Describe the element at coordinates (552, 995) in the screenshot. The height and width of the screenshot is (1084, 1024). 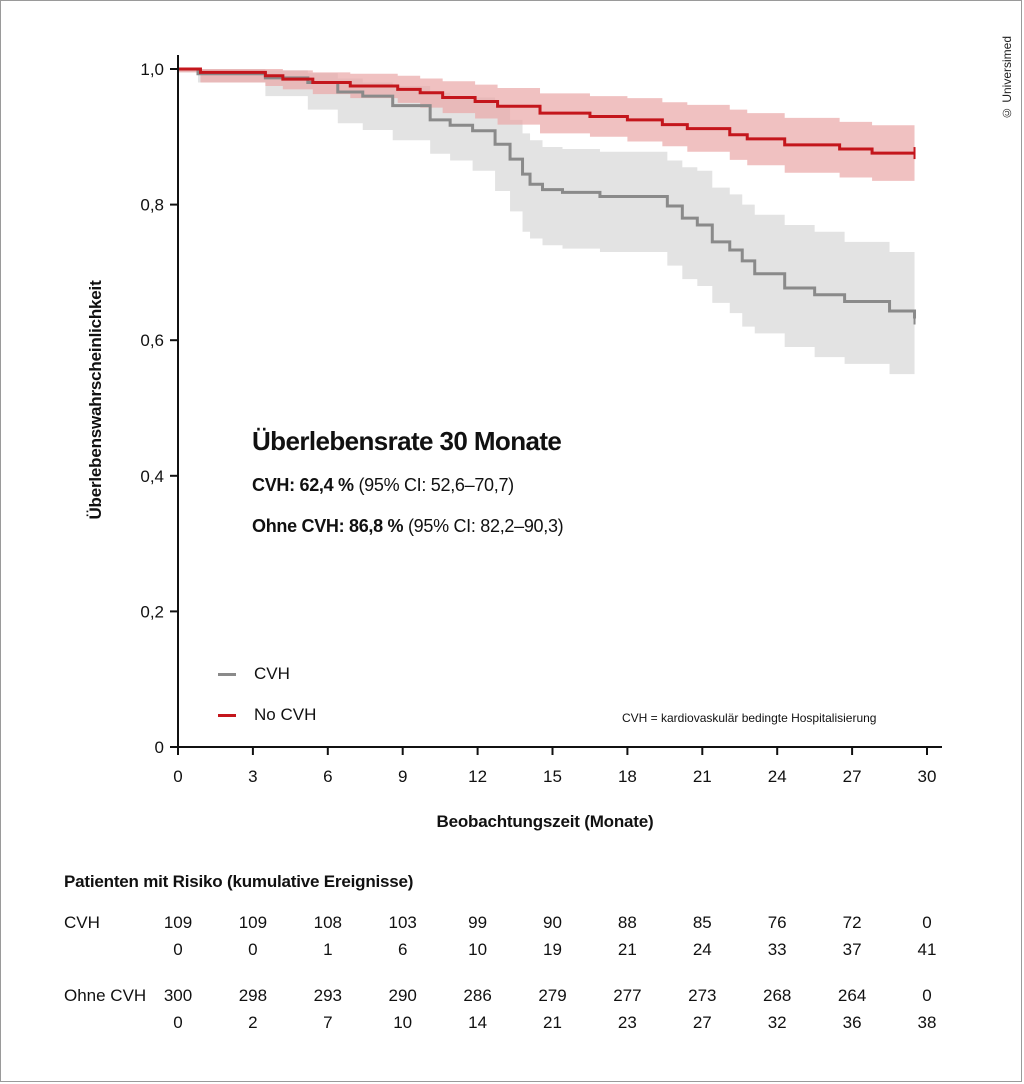
I see `risk-cell-ohne-cvh-at-risk: 279` at that location.